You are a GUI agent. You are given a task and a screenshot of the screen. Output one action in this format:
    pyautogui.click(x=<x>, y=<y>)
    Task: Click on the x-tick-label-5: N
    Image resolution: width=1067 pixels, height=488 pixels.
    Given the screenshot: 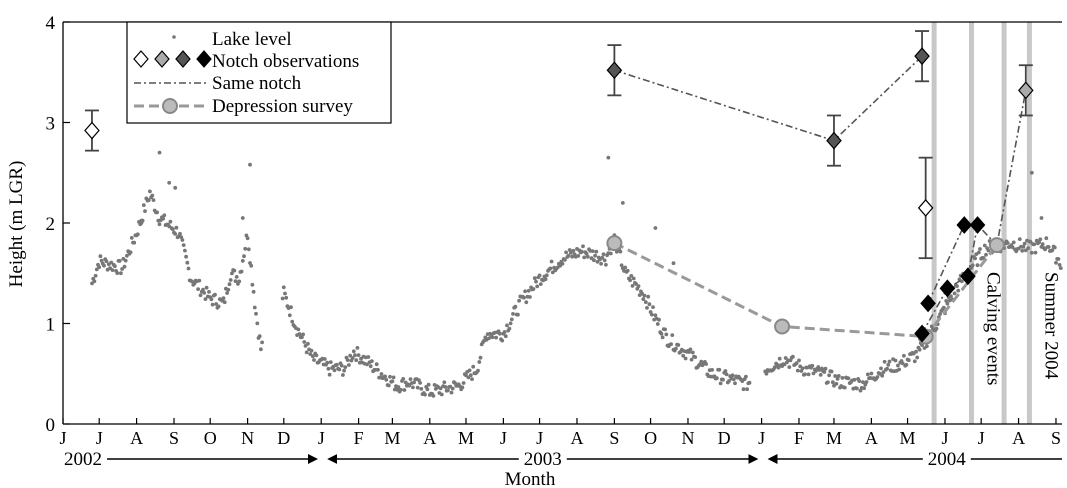 What is the action you would take?
    pyautogui.click(x=247, y=438)
    